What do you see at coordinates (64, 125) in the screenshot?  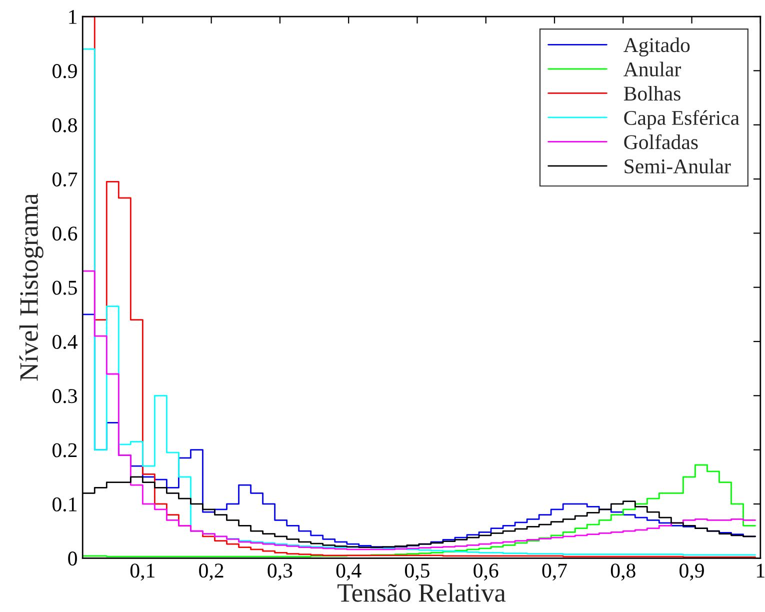 I see `y-tick-label: 0.8` at bounding box center [64, 125].